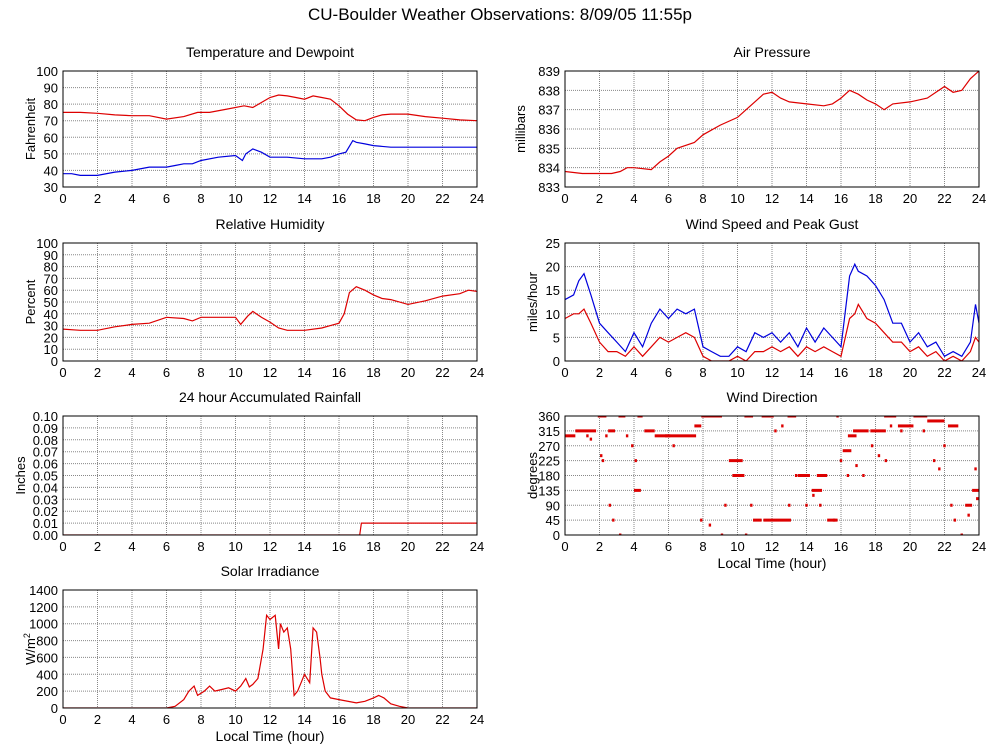 The width and height of the screenshot is (1000, 750). Describe the element at coordinates (47, 243) in the screenshot. I see `y-tick-label: 100` at that location.